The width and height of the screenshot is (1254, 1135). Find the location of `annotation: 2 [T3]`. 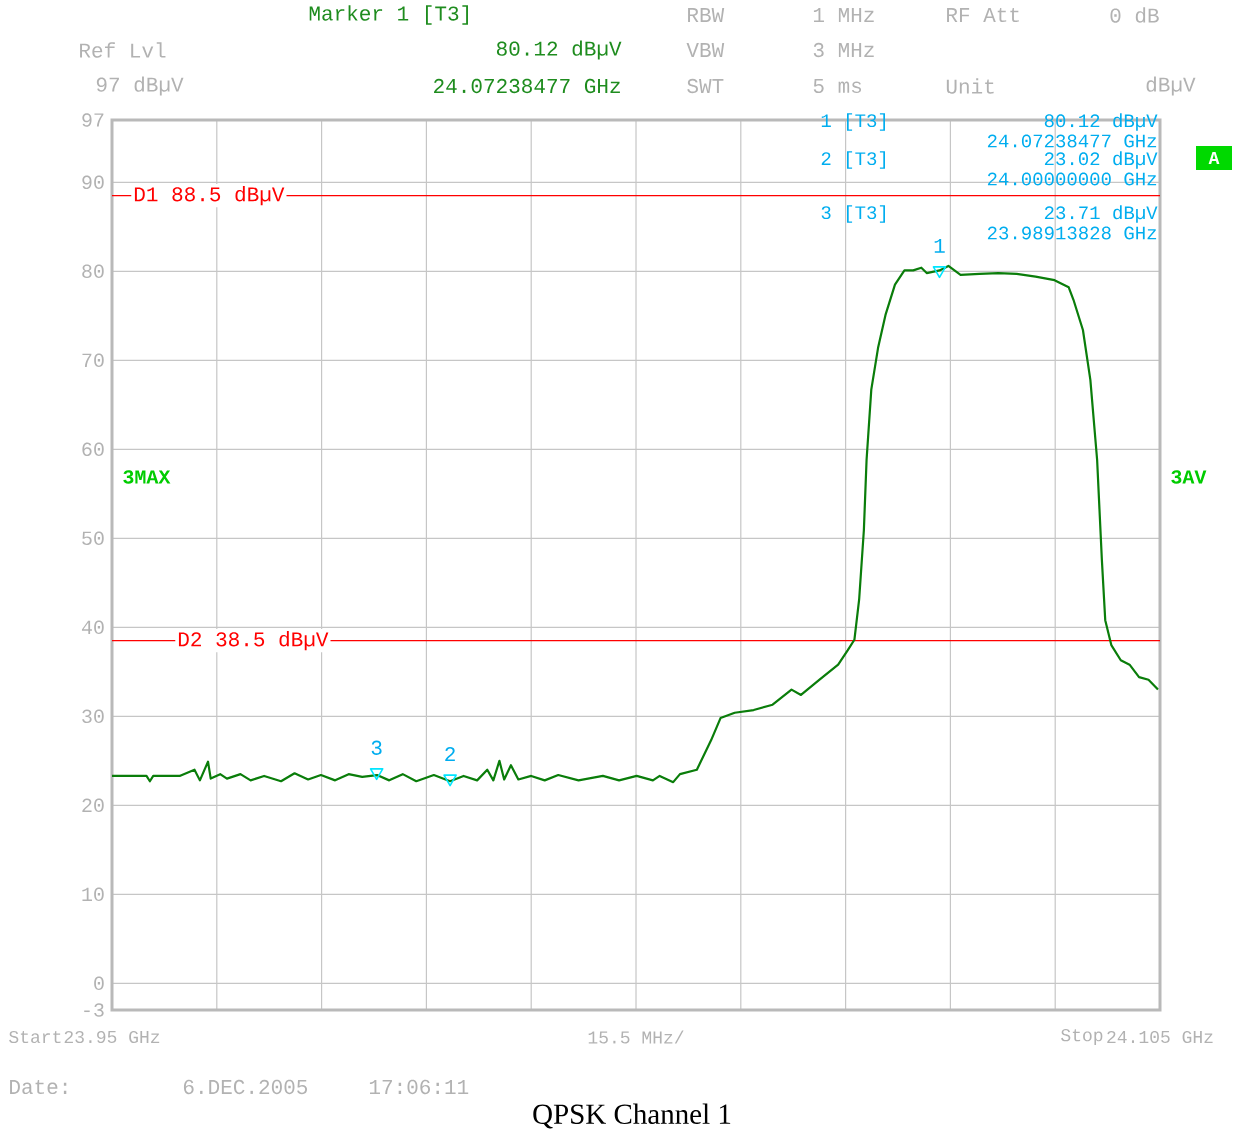

annotation: 2 [T3] is located at coordinates (853, 160).